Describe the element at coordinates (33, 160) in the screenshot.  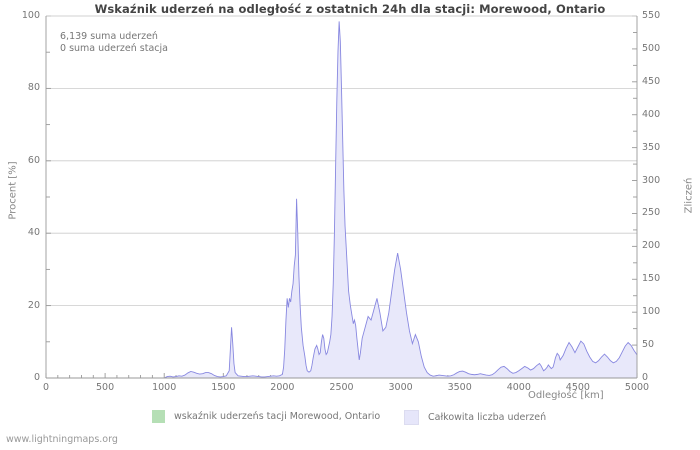
I see `y-tick-label-60: 60` at that location.